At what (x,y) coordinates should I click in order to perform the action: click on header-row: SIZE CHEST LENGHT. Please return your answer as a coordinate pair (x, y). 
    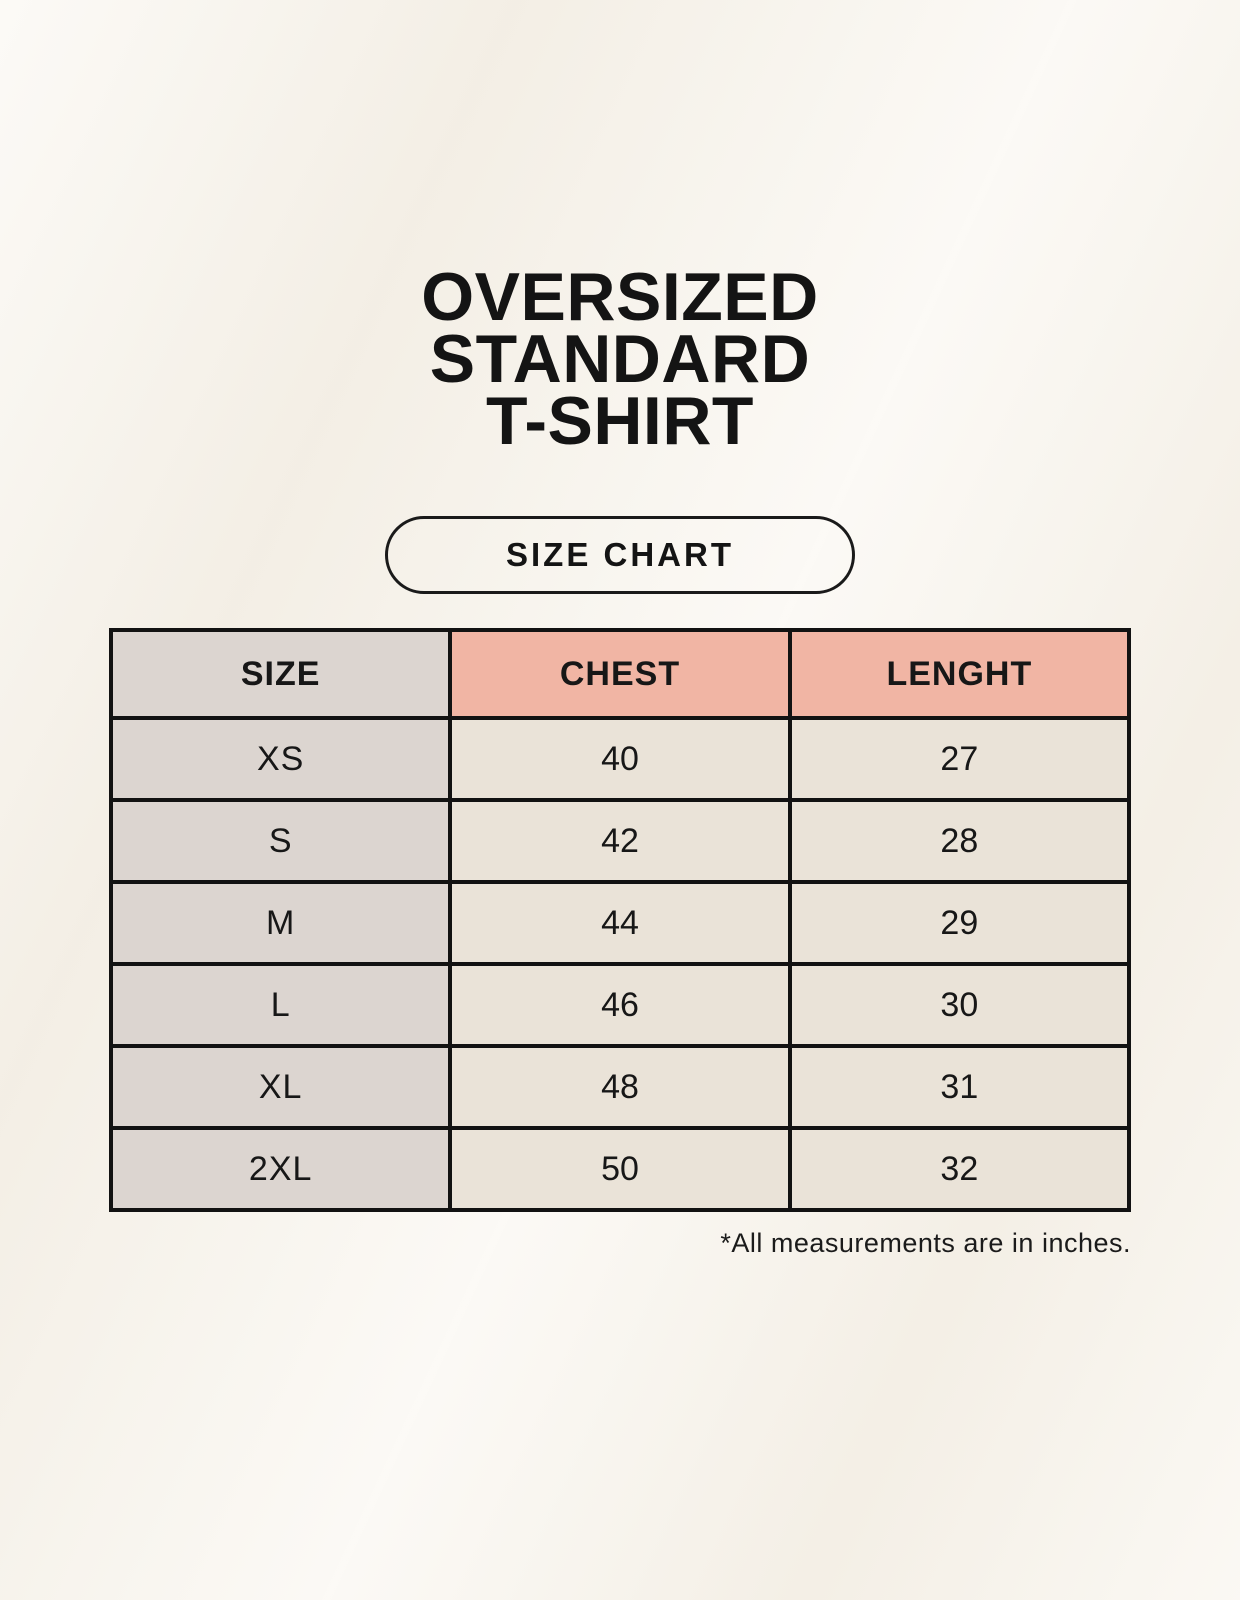
    Looking at the image, I should click on (620, 674).